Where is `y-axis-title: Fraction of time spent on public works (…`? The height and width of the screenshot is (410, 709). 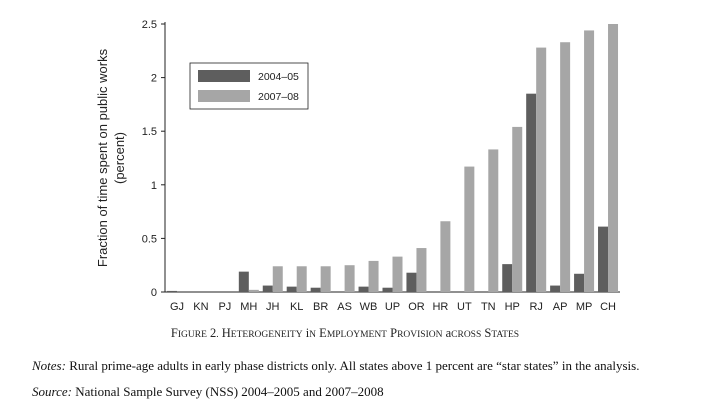
y-axis-title: Fraction of time spent on public works (… is located at coordinates (111, 157).